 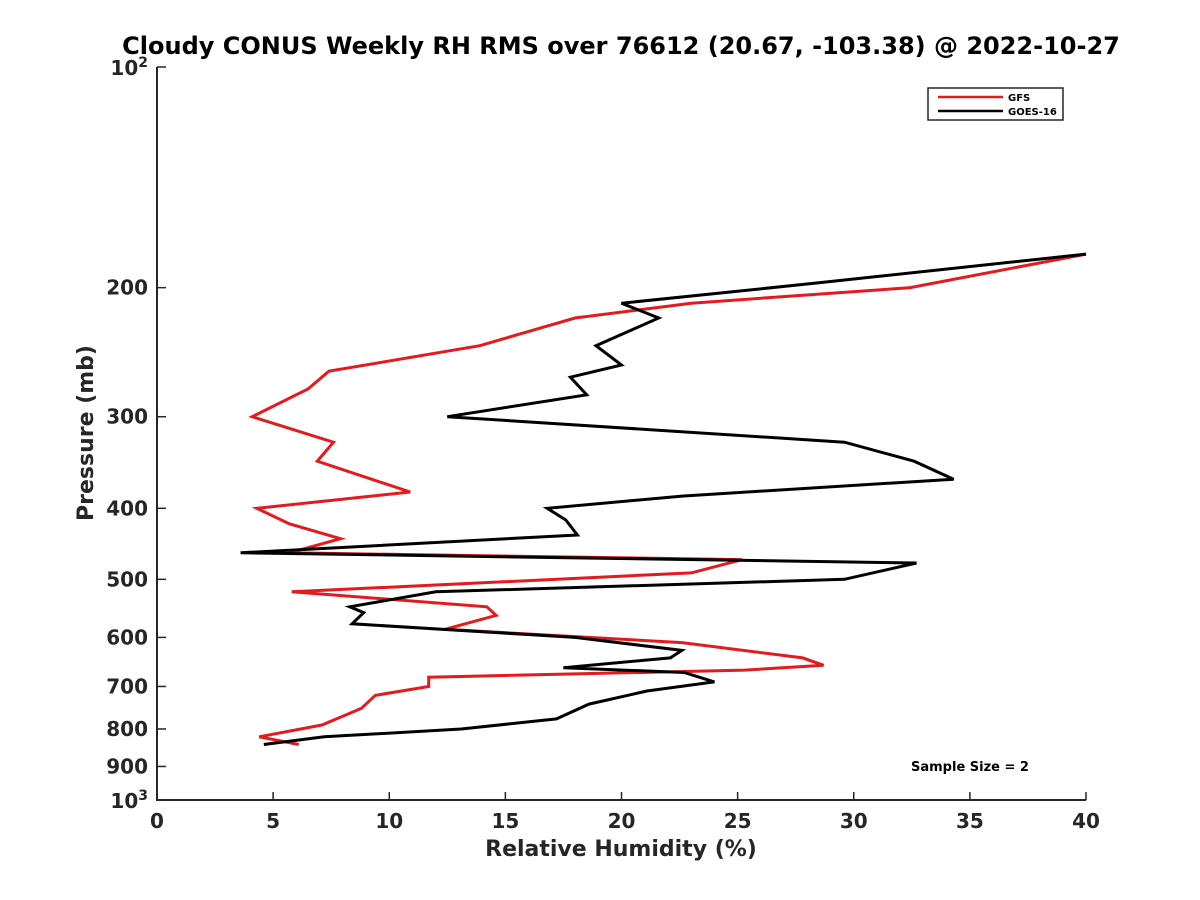 What do you see at coordinates (127, 579) in the screenshot?
I see `y-tick-label: 500` at bounding box center [127, 579].